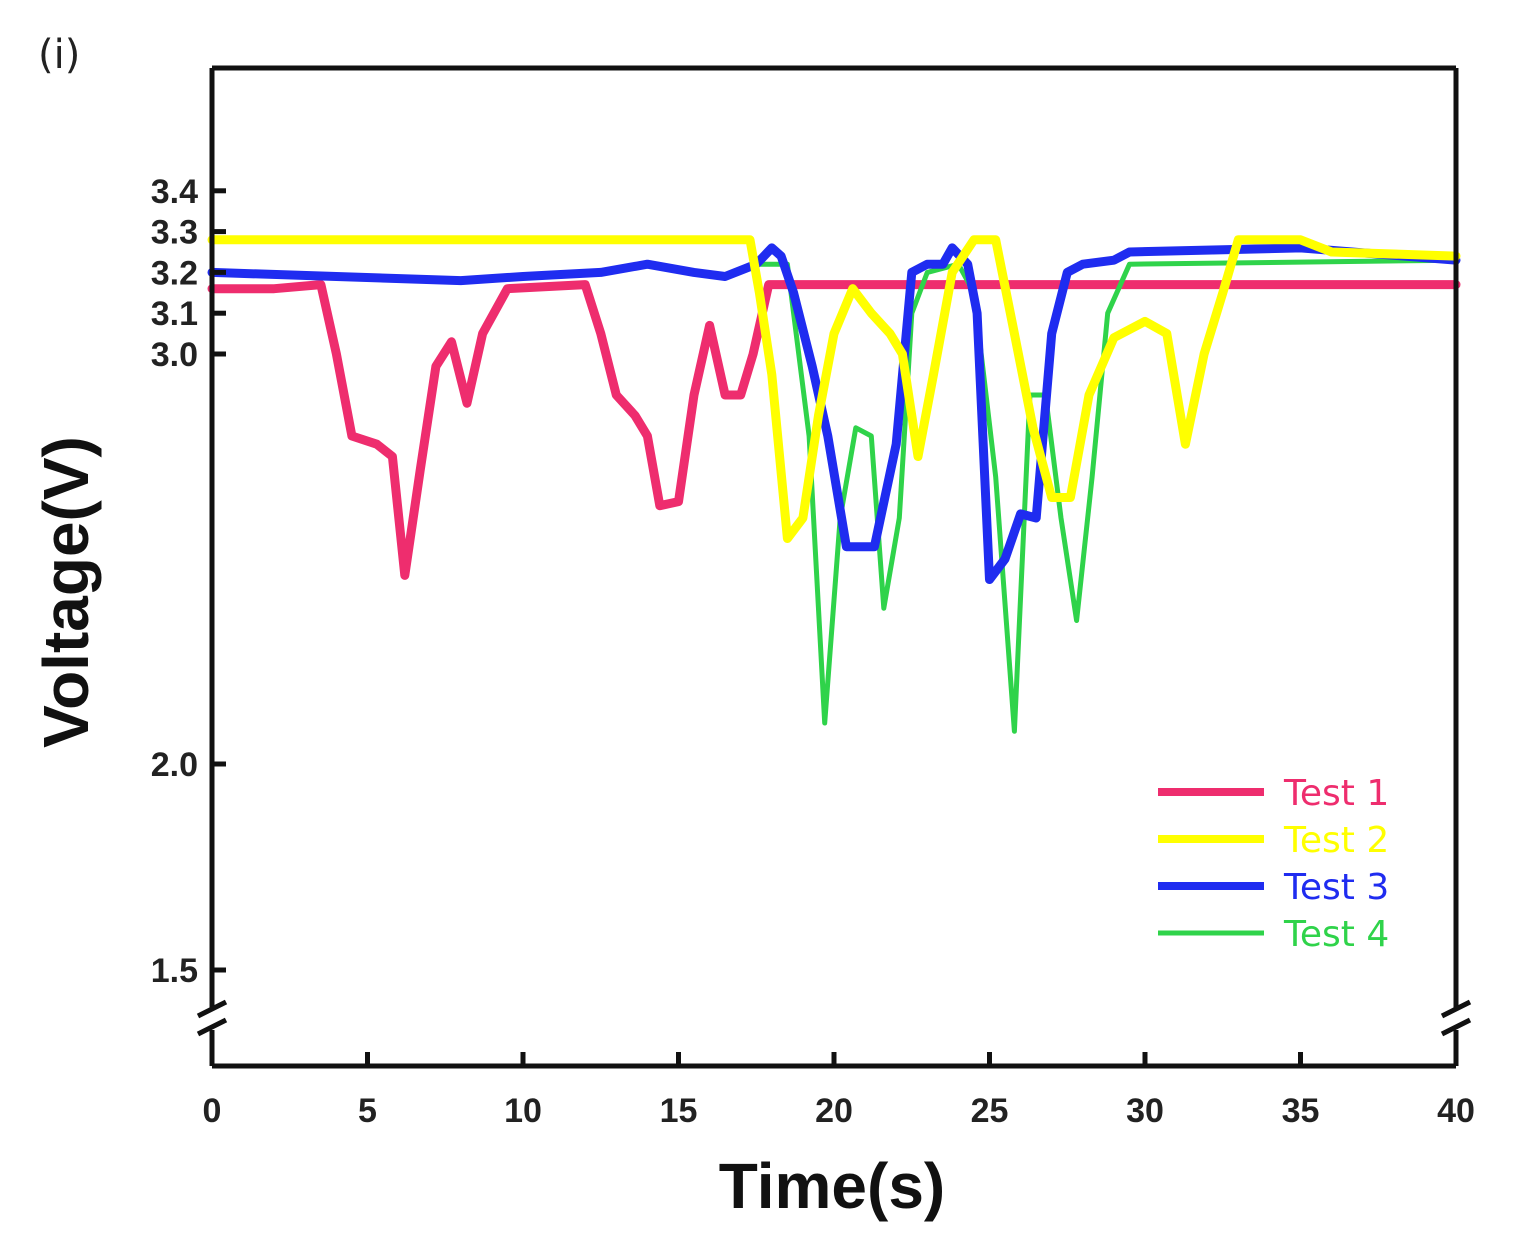 This screenshot has height=1248, width=1520. I want to click on panel-label: (i), so click(59, 55).